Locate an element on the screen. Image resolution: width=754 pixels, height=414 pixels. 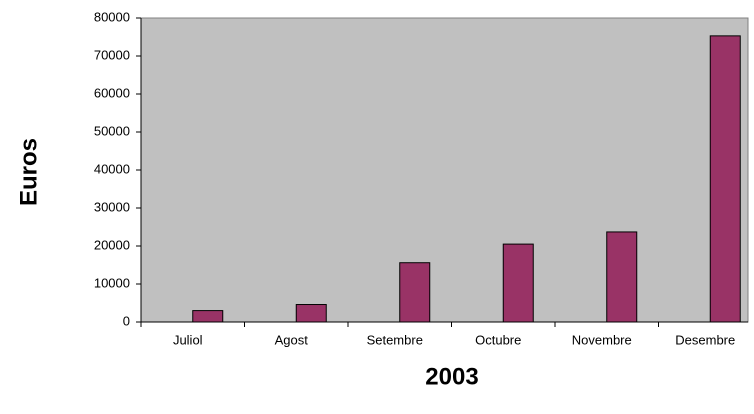
y-tick-label: 20000 is located at coordinates (112, 244).